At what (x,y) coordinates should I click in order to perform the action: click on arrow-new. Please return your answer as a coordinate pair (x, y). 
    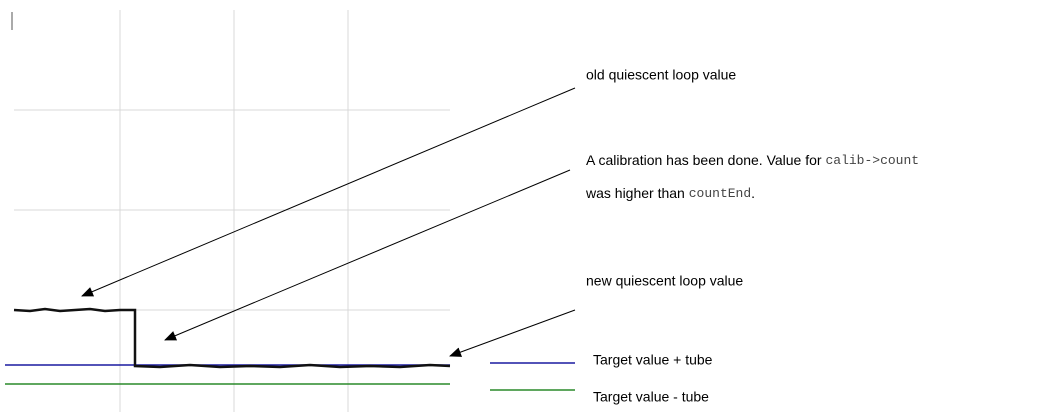
    Looking at the image, I should click on (512, 333).